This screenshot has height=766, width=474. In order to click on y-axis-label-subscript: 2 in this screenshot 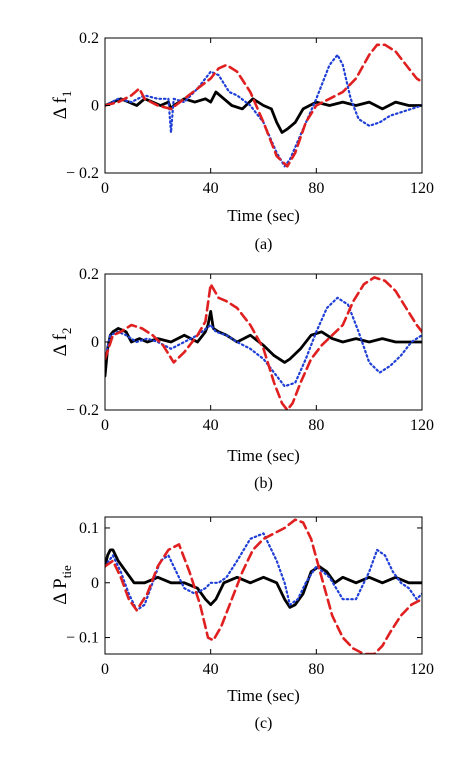, I will do `click(66, 331)`.